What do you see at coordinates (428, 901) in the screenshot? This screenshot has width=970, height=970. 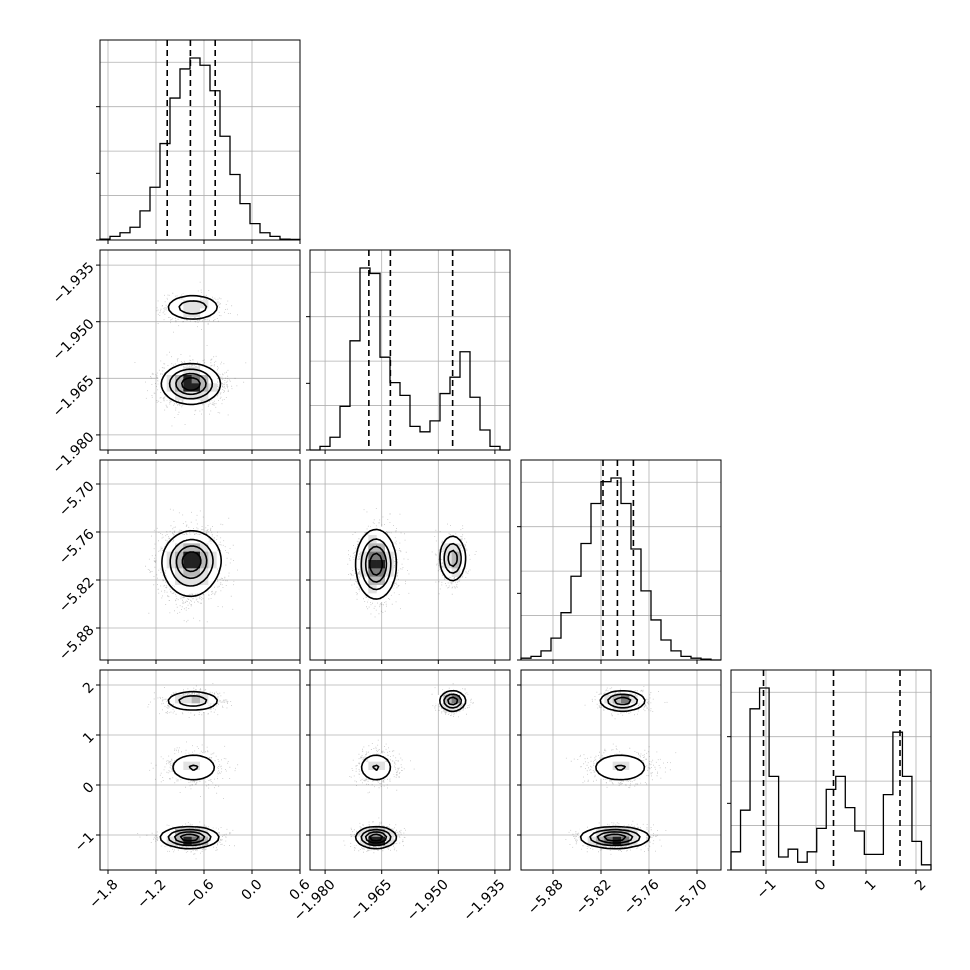 I see `x-tick-label: −1.950` at bounding box center [428, 901].